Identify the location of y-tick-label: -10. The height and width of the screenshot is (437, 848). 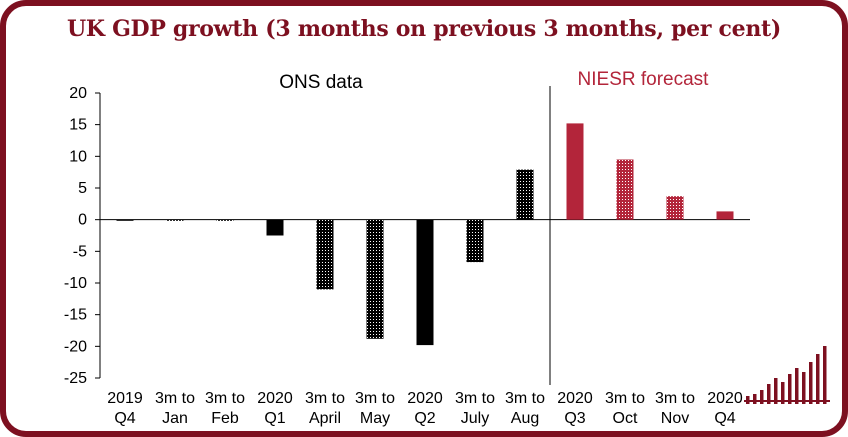
(75, 283).